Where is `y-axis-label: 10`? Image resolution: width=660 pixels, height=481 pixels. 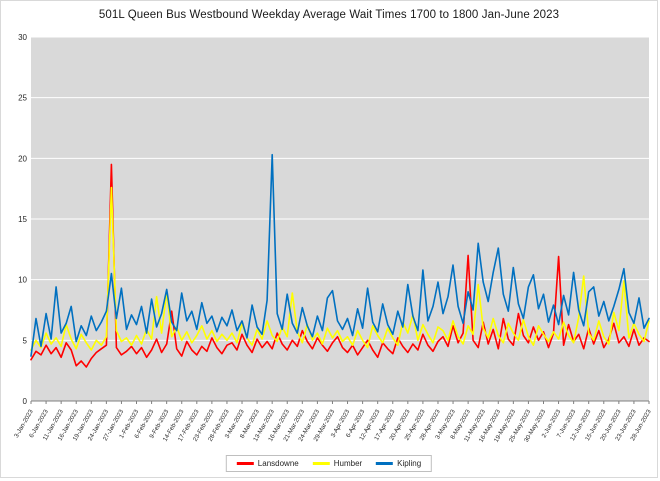 y-axis-label: 10 is located at coordinates (22, 280).